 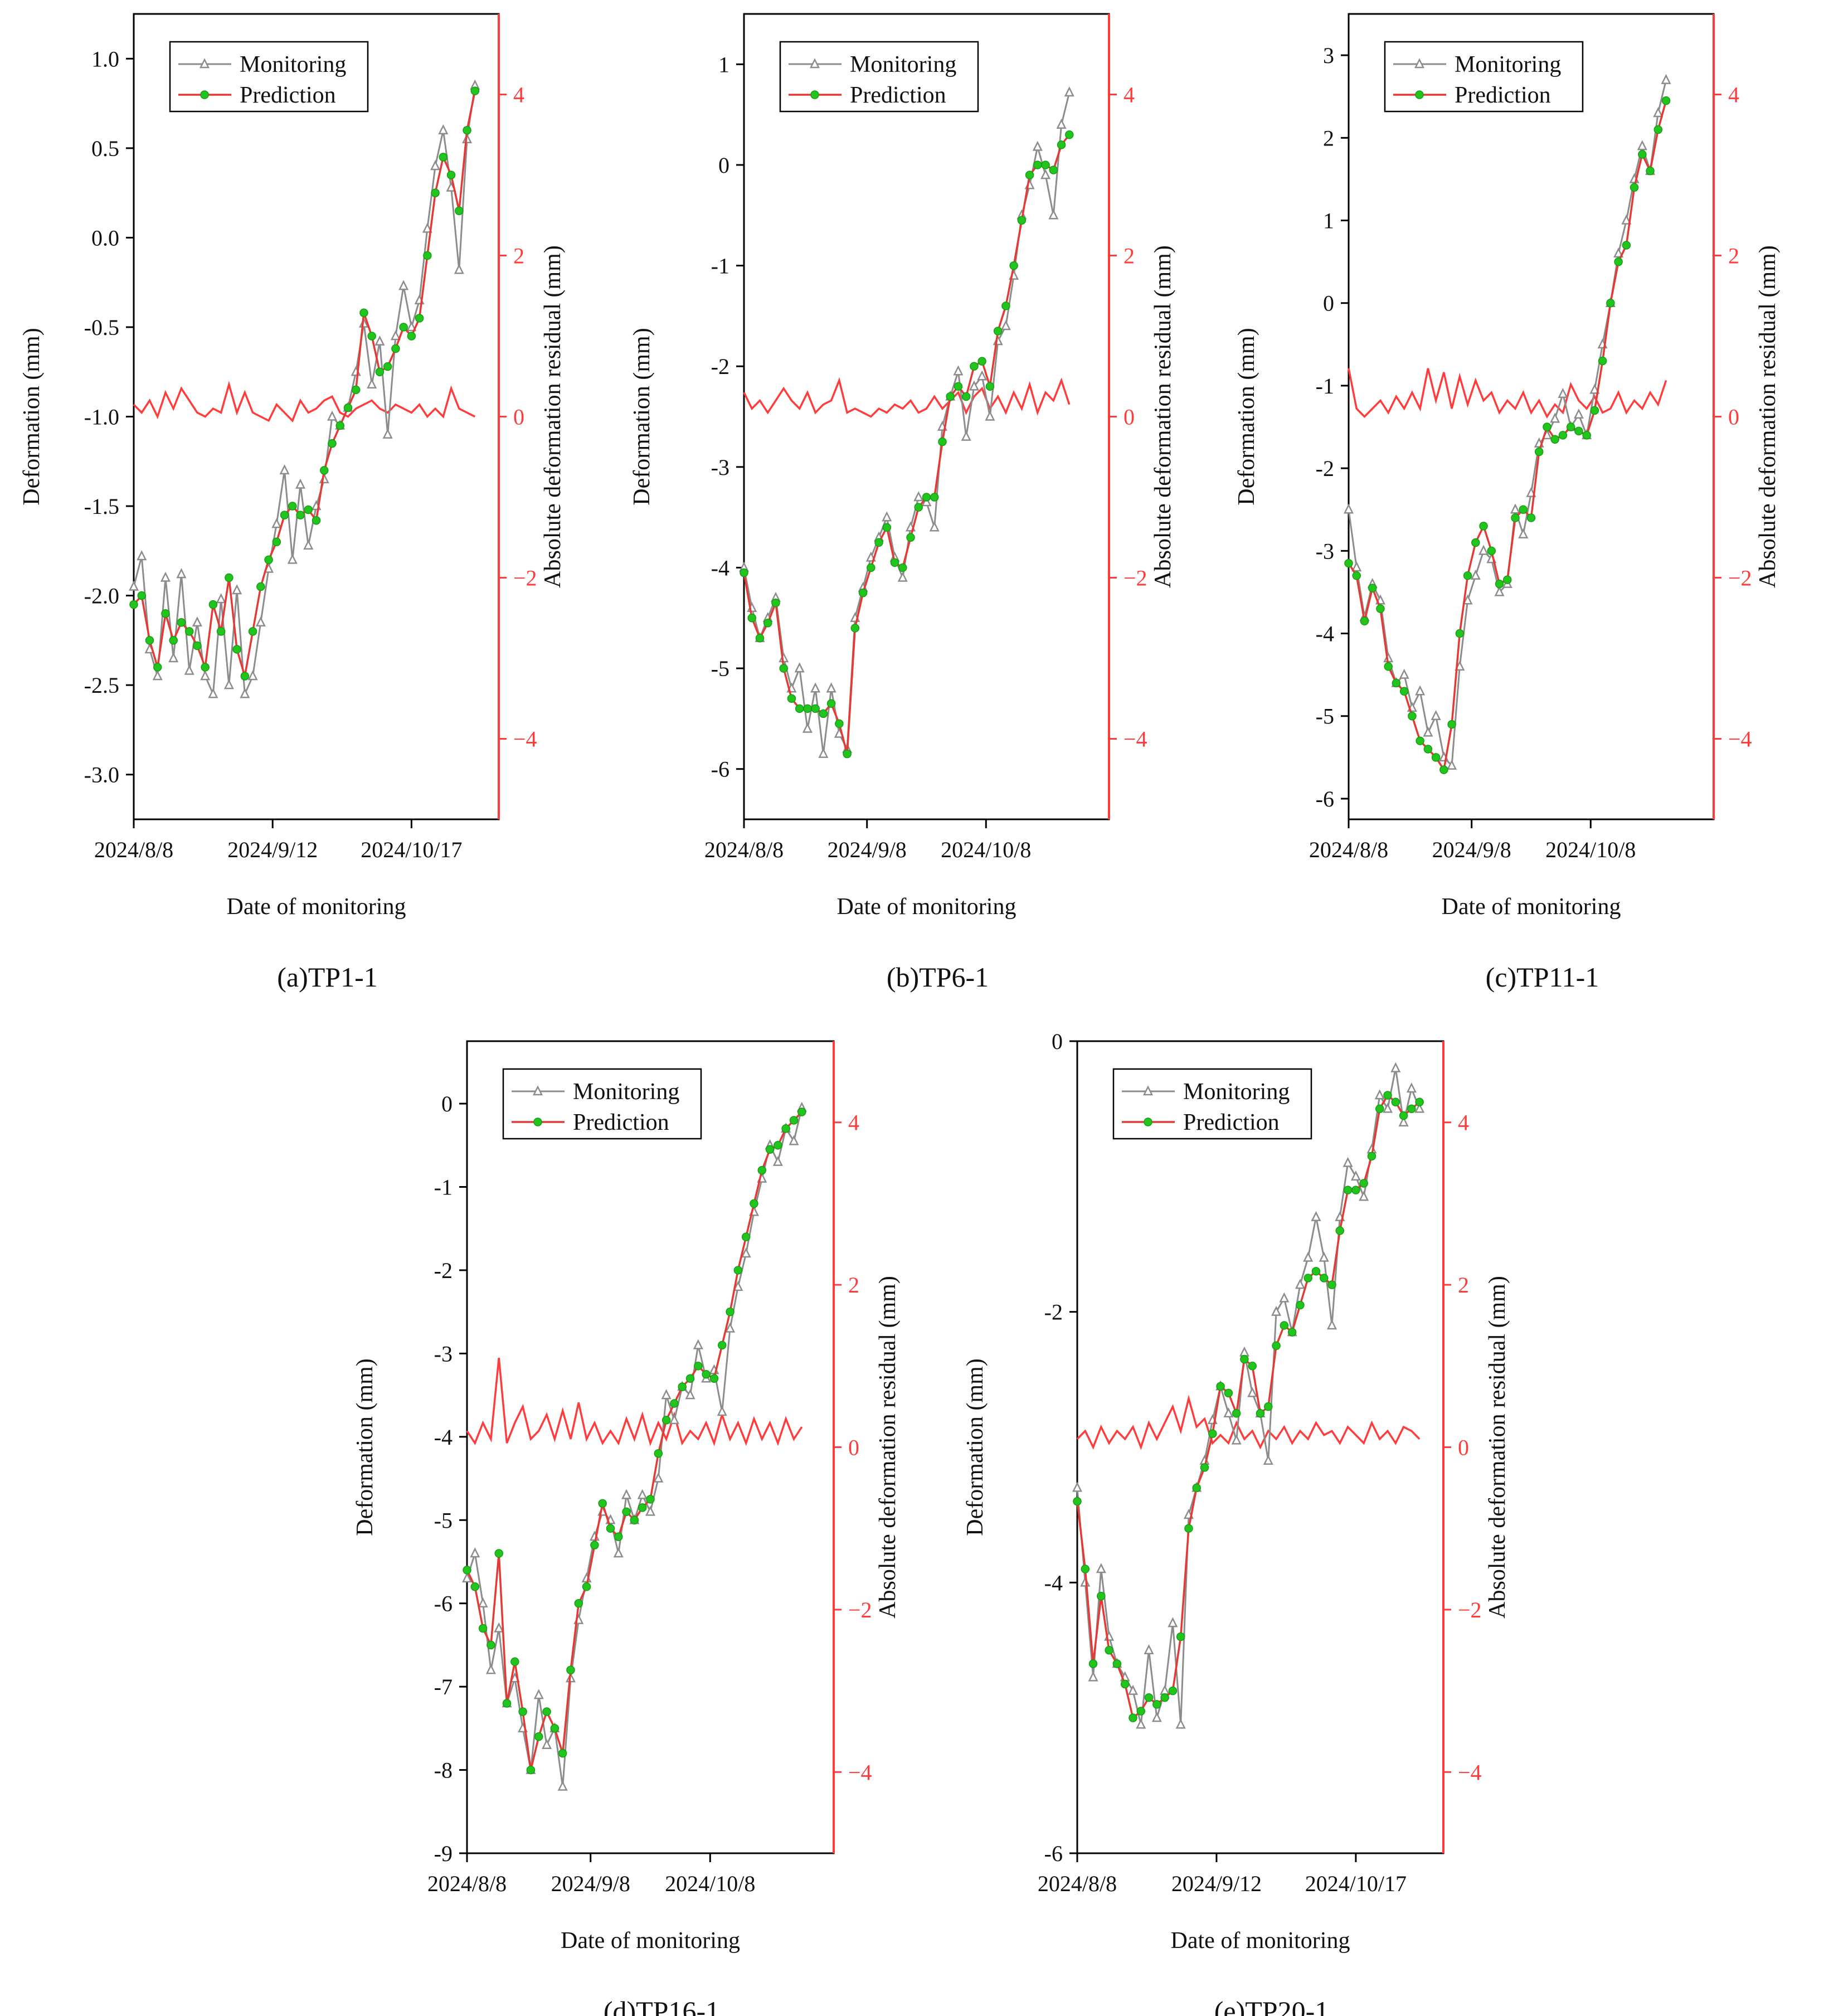 I want to click on y-tick-label: -3, so click(x=1325, y=550).